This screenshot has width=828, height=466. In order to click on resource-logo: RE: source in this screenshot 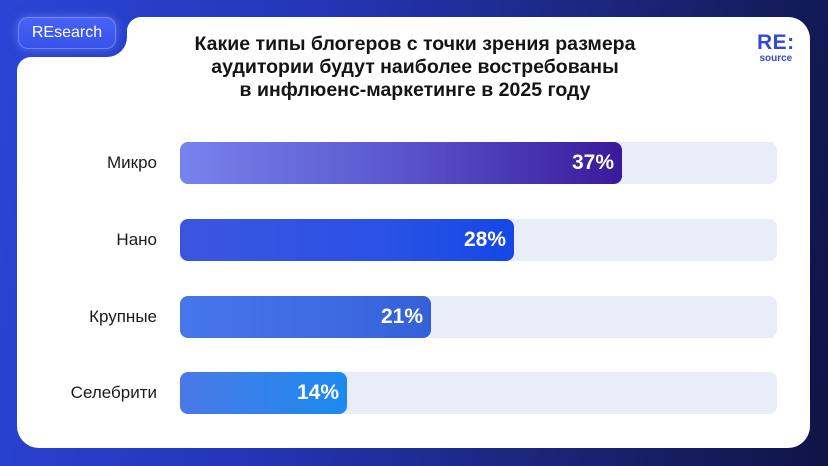, I will do `click(776, 47)`.